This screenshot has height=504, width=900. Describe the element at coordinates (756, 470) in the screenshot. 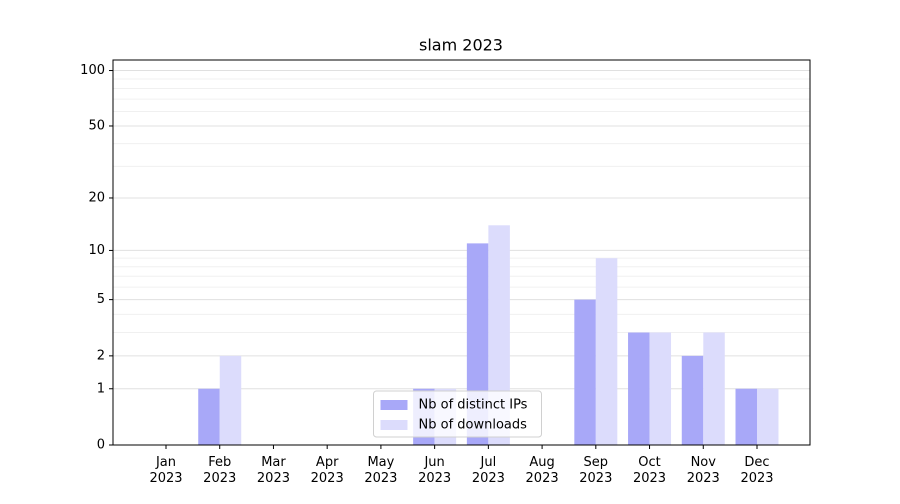

I see `x-tick-label: Dec 2023` at that location.